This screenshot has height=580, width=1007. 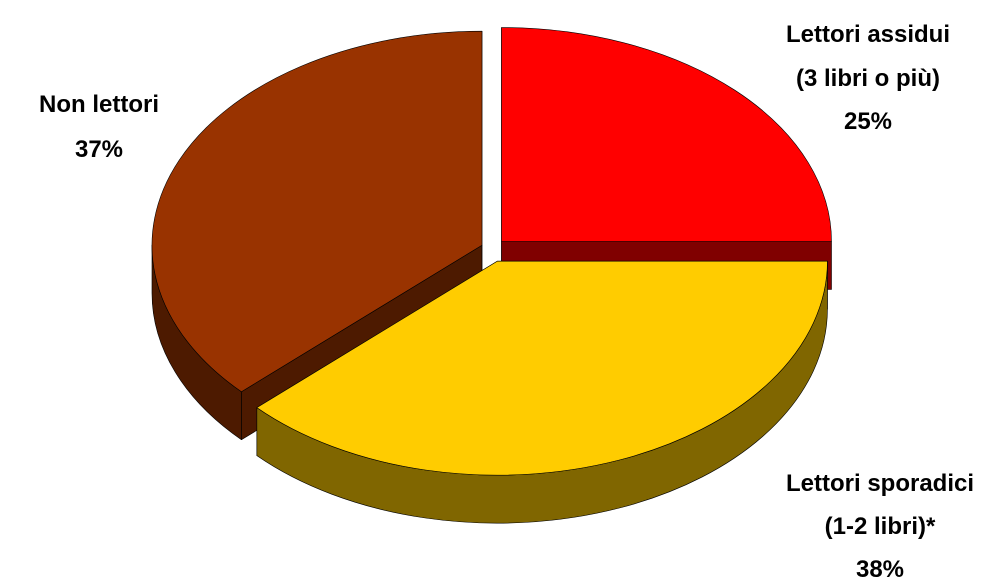 What do you see at coordinates (99, 149) in the screenshot?
I see `slice-value-label: 37%` at bounding box center [99, 149].